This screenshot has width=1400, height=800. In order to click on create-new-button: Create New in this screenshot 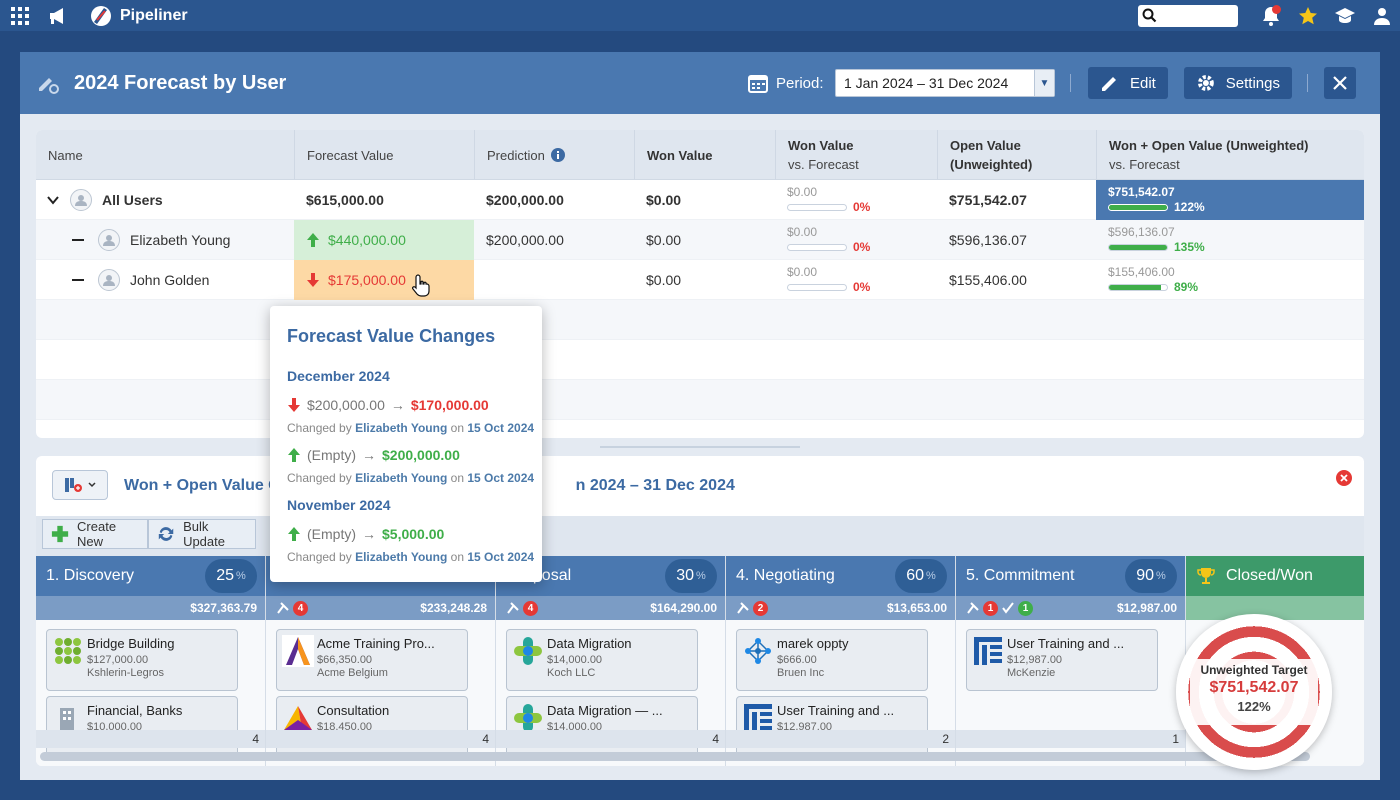, I will do `click(95, 534)`.